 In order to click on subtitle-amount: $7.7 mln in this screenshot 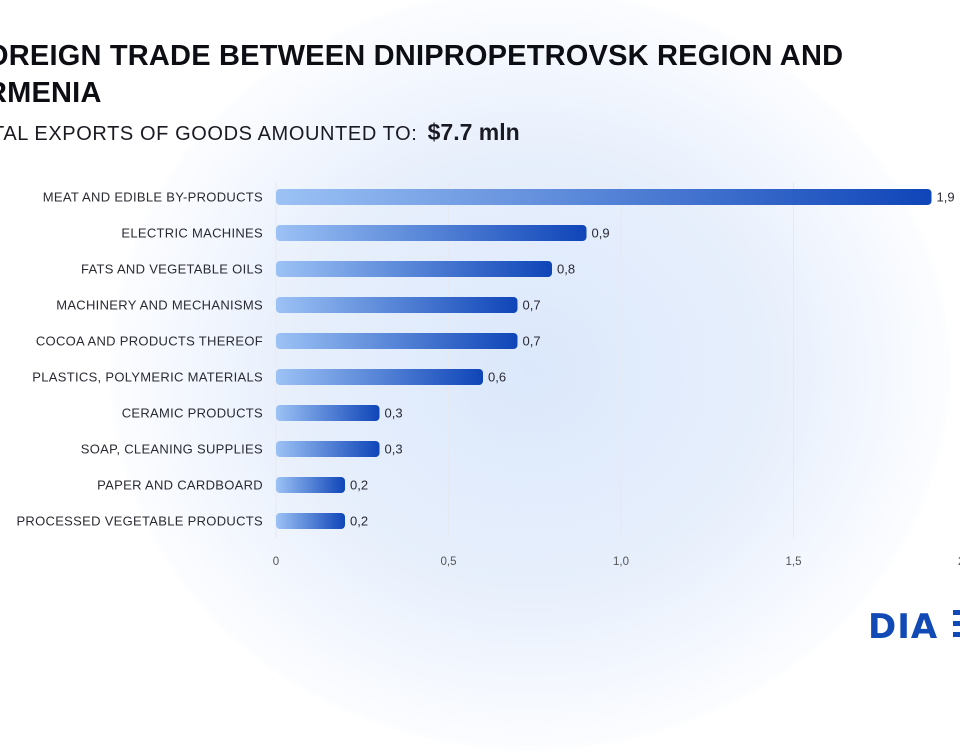, I will do `click(473, 132)`.